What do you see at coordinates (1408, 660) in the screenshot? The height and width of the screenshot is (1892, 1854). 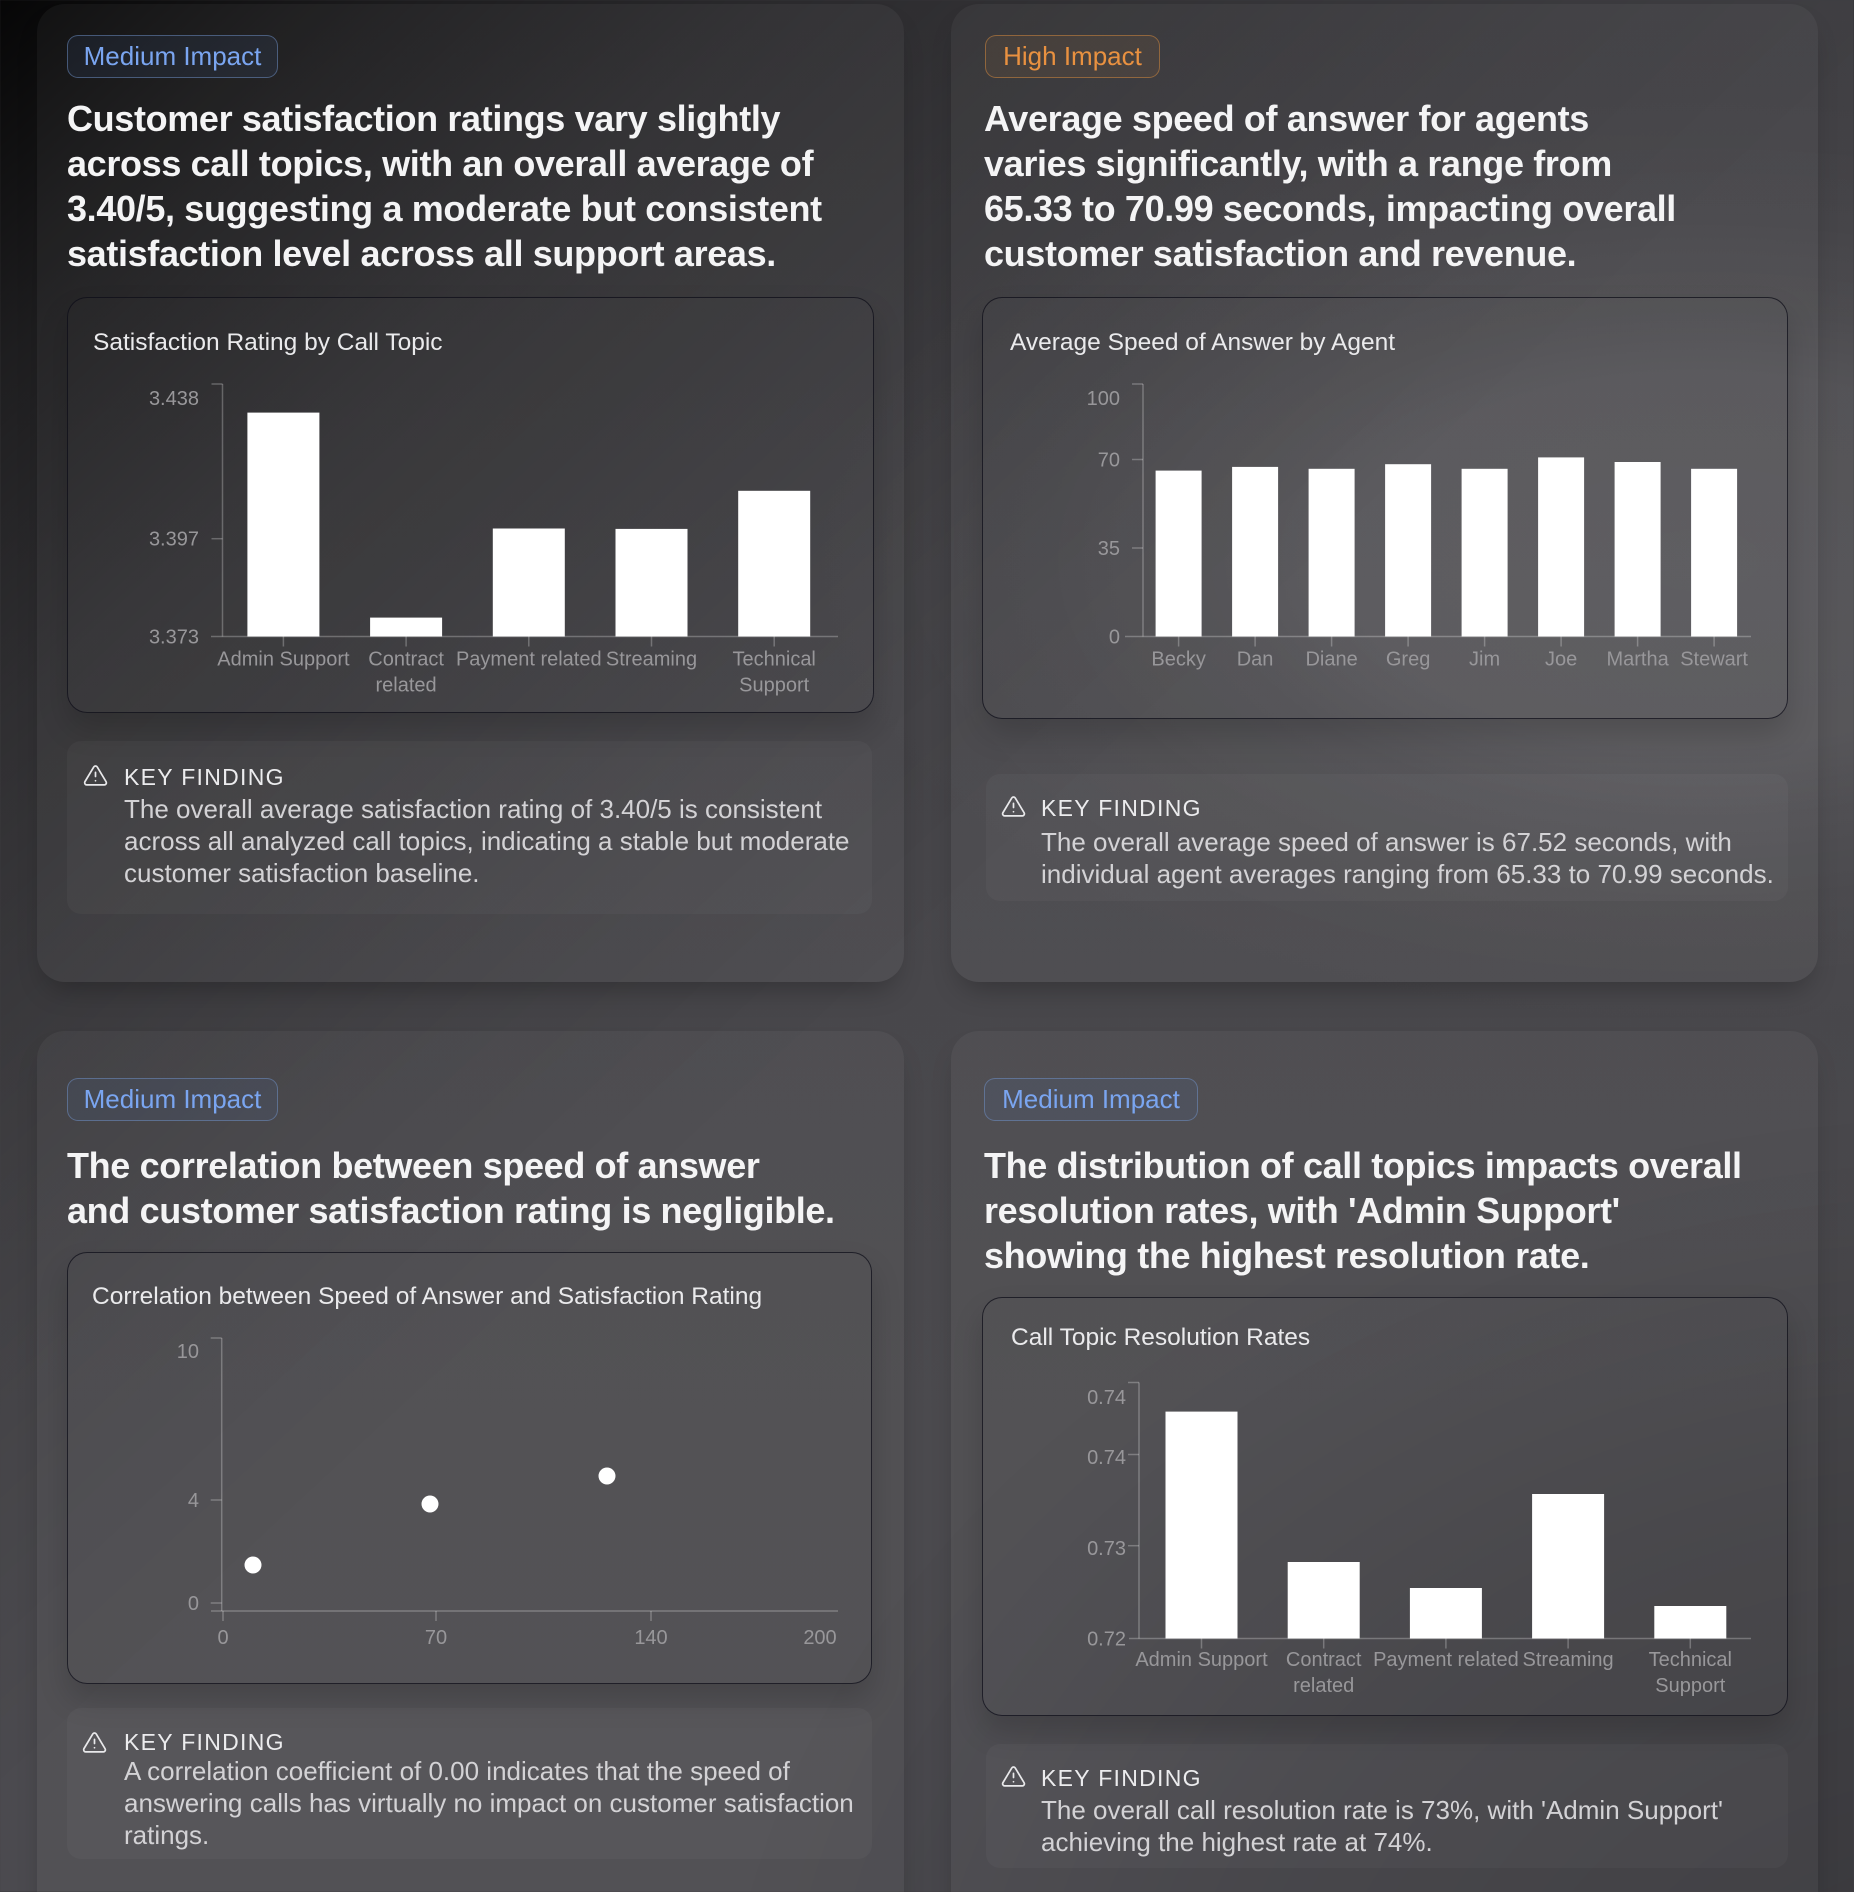 I see `svg-text: Greg` at bounding box center [1408, 660].